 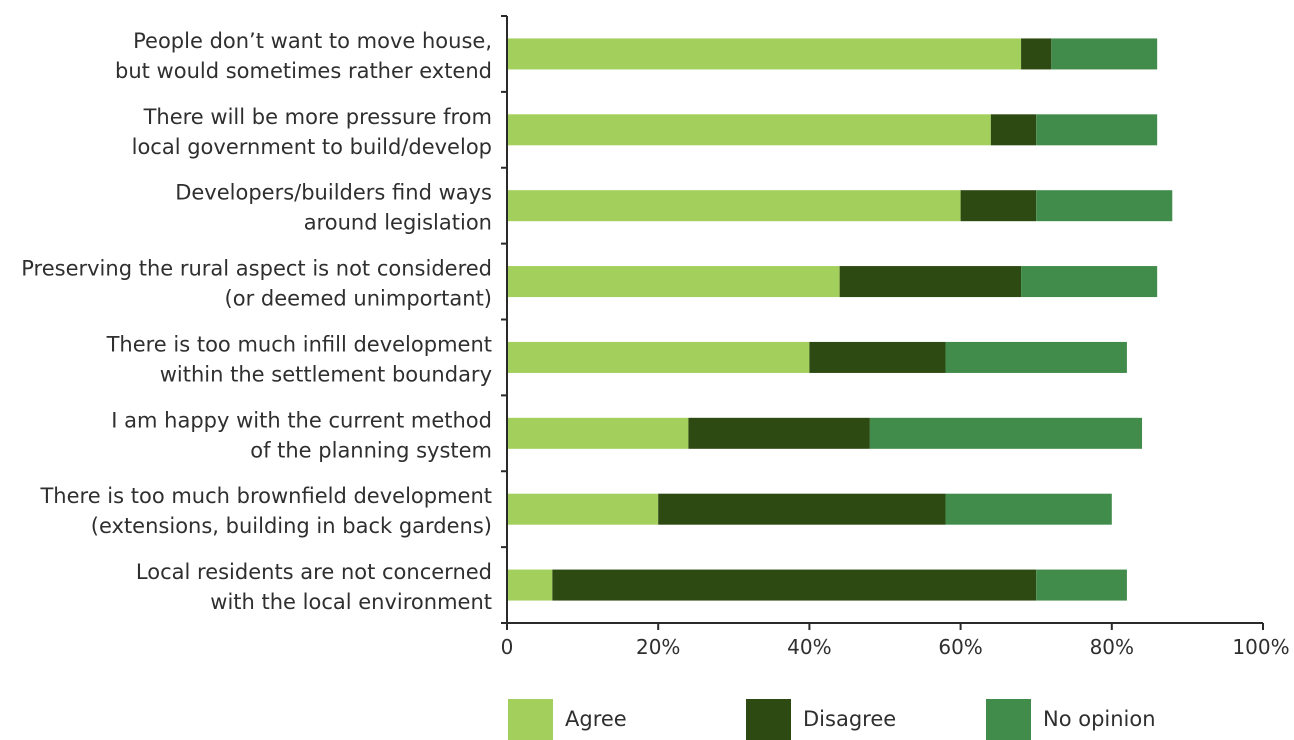 I want to click on legend-label-agree: Agree, so click(x=596, y=719).